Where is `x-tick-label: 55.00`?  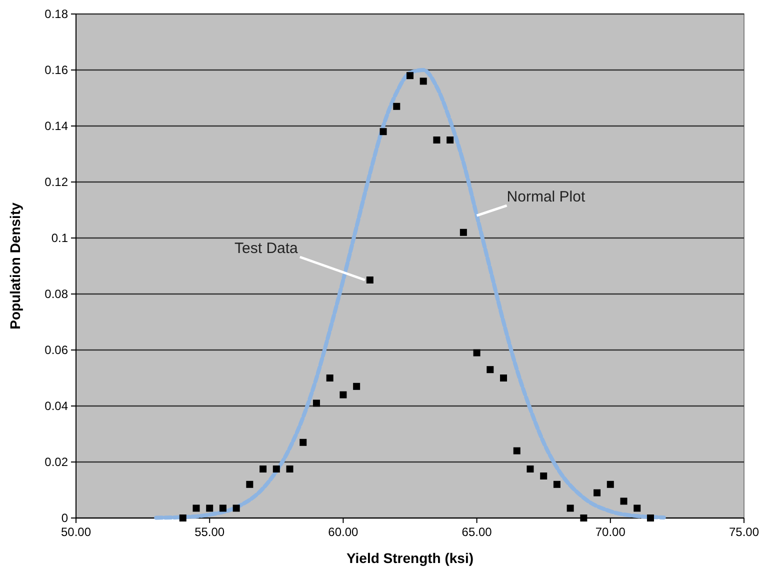
x-tick-label: 55.00 is located at coordinates (209, 532).